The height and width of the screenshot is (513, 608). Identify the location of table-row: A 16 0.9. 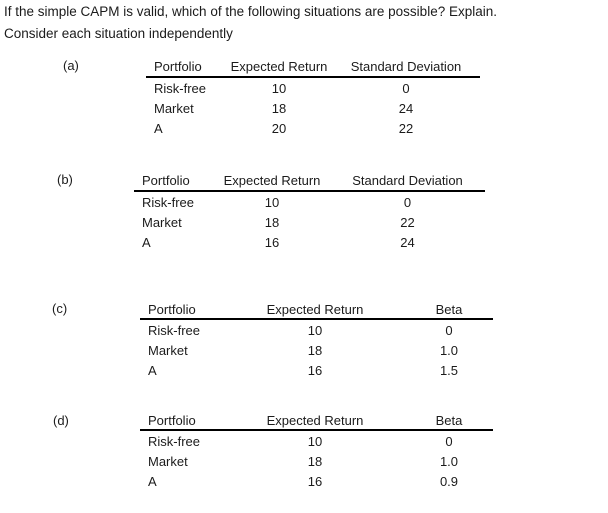
(316, 481).